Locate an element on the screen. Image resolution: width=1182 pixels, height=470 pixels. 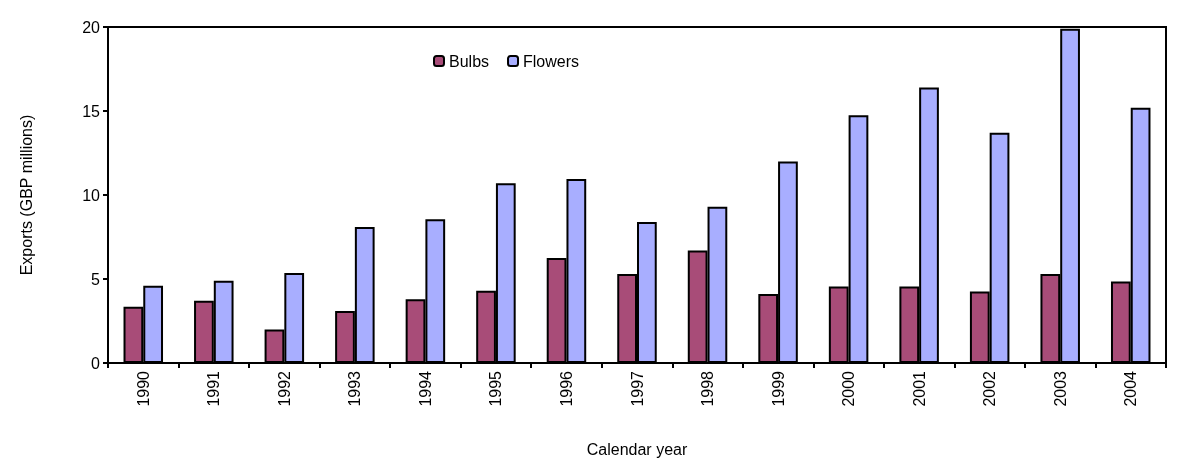
x-tick-label: 2001 is located at coordinates (919, 388).